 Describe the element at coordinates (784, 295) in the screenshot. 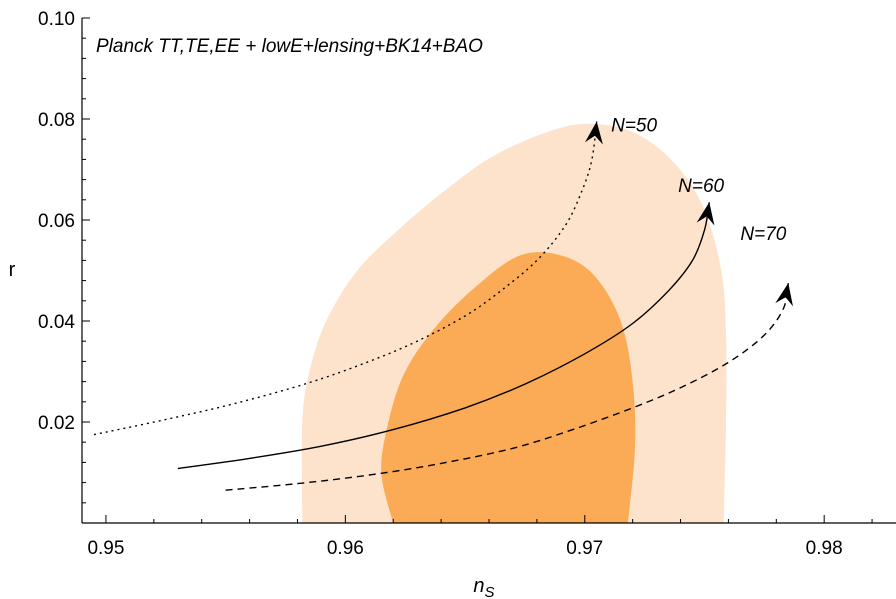

I see `arrowhead-n70` at that location.